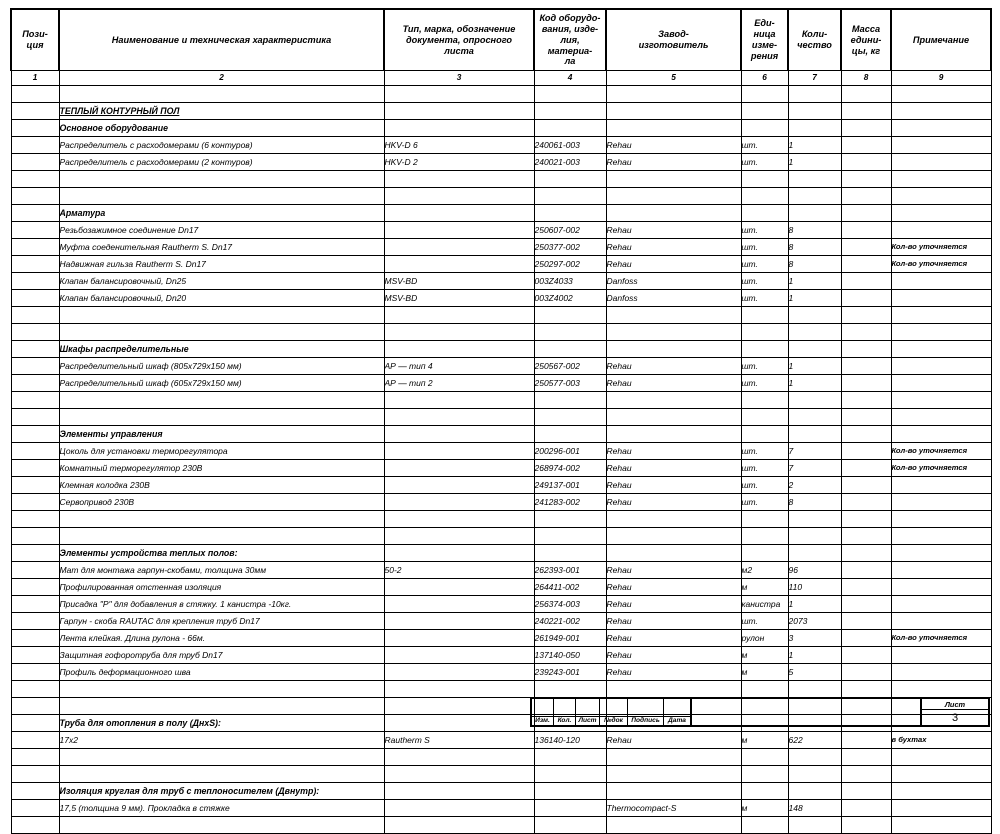  What do you see at coordinates (791, 263) in the screenshot?
I see `cell-quantity-text: 8` at bounding box center [791, 263].